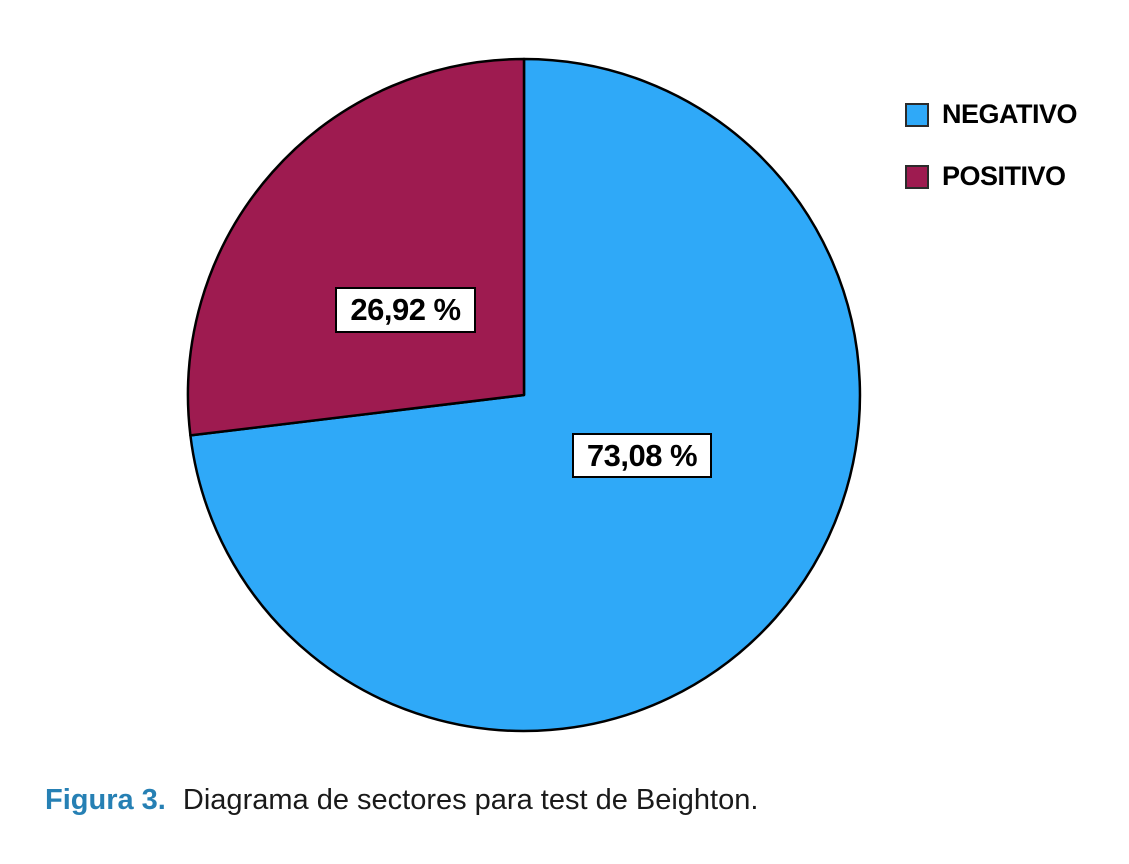  I want to click on legend-item-negativo: NEGATIVO, so click(991, 114).